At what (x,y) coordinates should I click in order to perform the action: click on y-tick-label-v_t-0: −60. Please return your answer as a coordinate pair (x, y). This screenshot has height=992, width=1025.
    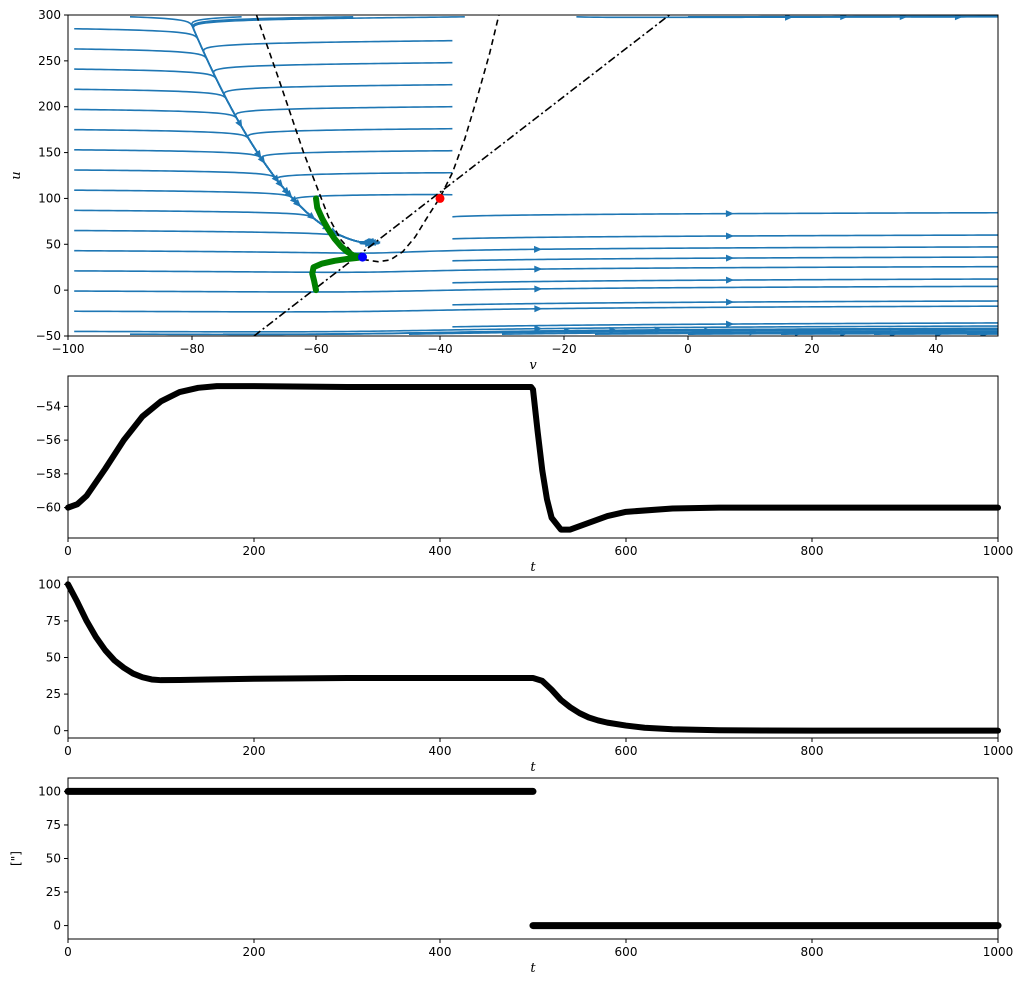
    Looking at the image, I should click on (48, 508).